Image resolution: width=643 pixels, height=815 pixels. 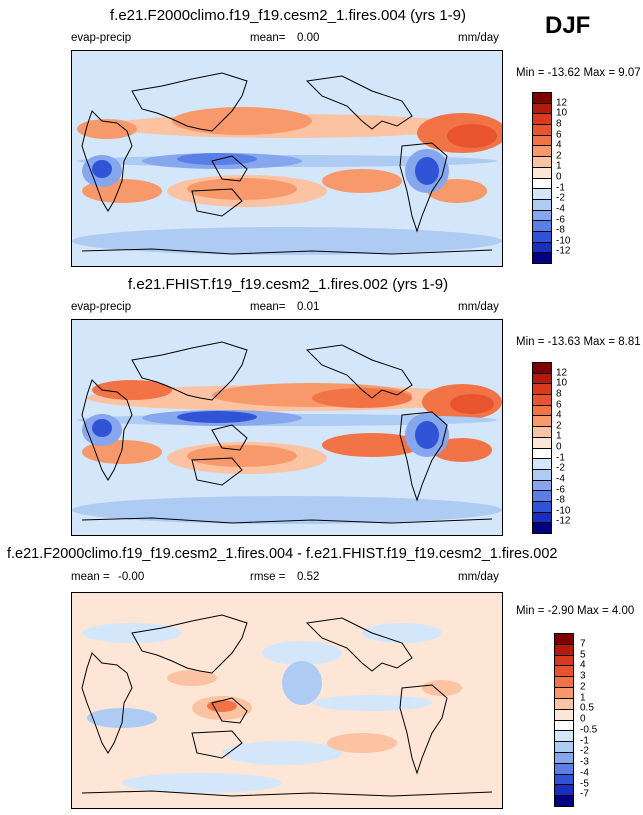 I want to click on panel-3-tick: 1, so click(x=583, y=697).